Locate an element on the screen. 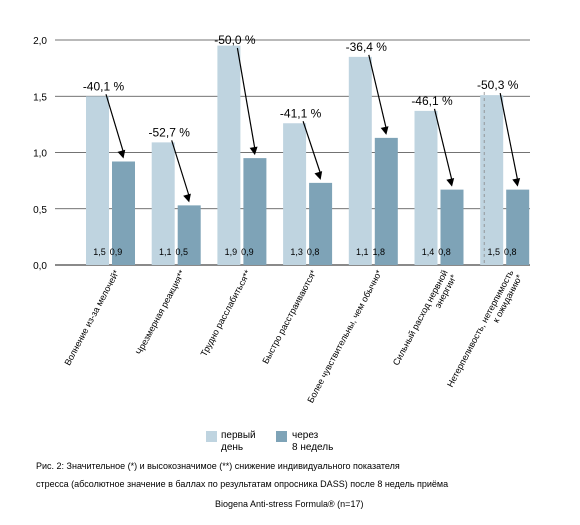 The image size is (580, 525). legend-swatch-first-day is located at coordinates (211, 436).